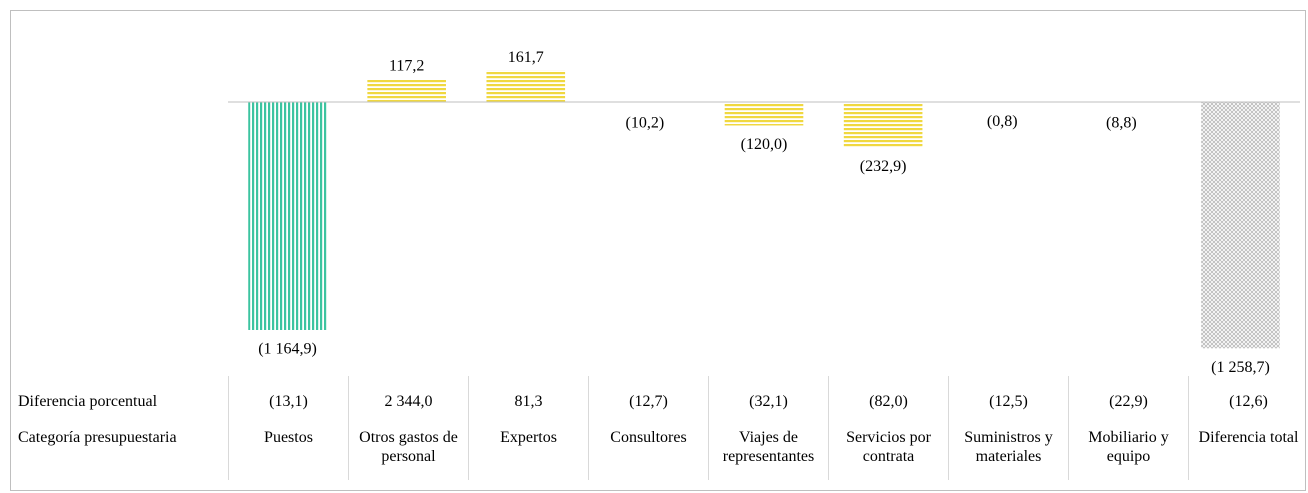 The image size is (1308, 493). Describe the element at coordinates (1008, 402) in the screenshot. I see `percent-difference: (12,5)` at that location.